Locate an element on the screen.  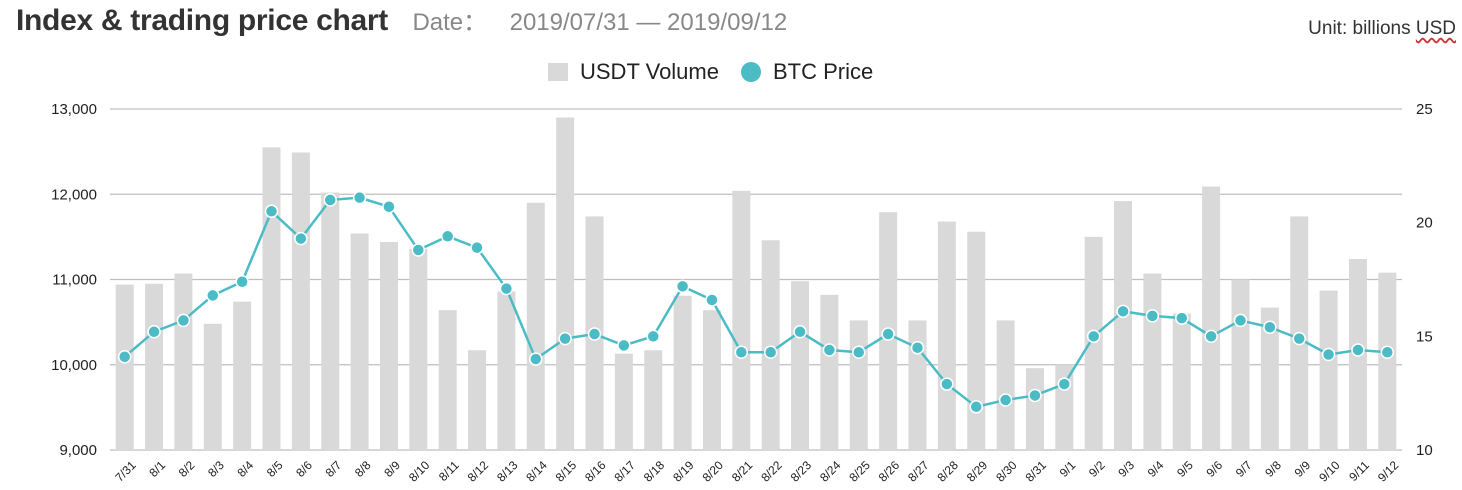
x-tick-label: 9/10 is located at coordinates (1329, 471).